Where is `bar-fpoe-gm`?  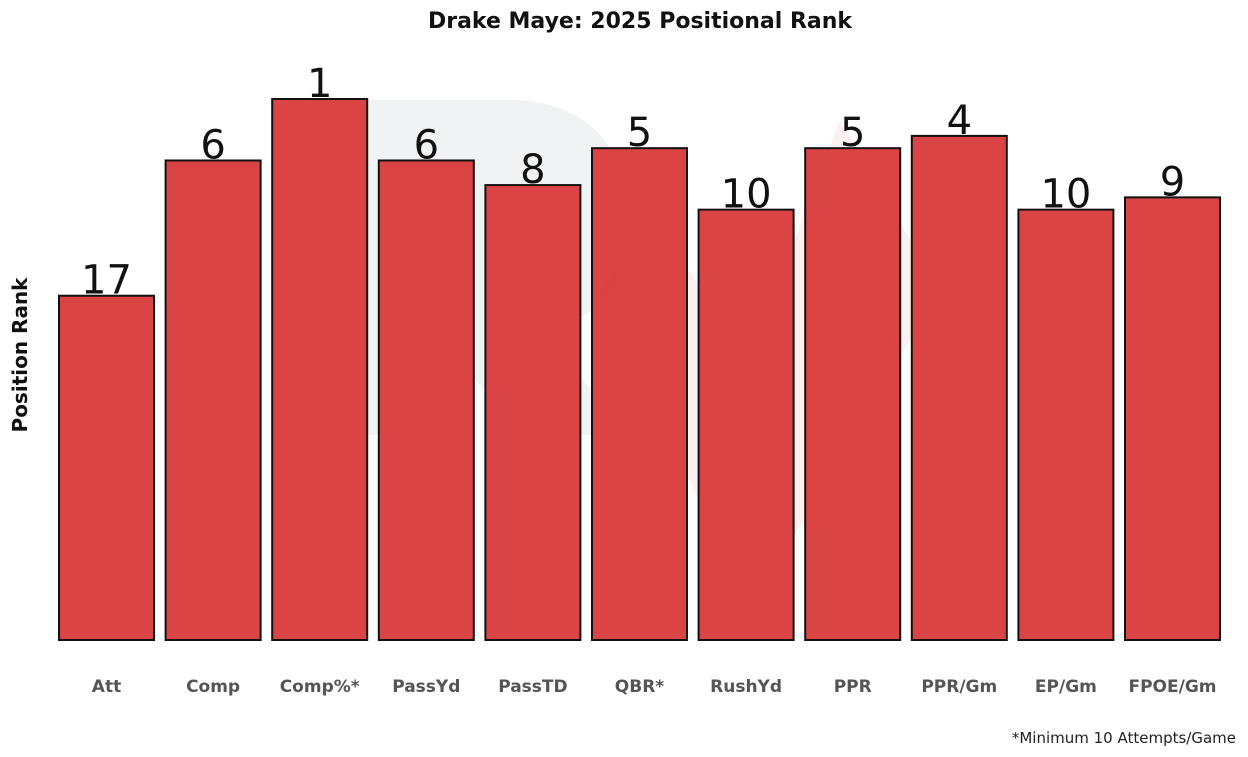 bar-fpoe-gm is located at coordinates (1172, 418).